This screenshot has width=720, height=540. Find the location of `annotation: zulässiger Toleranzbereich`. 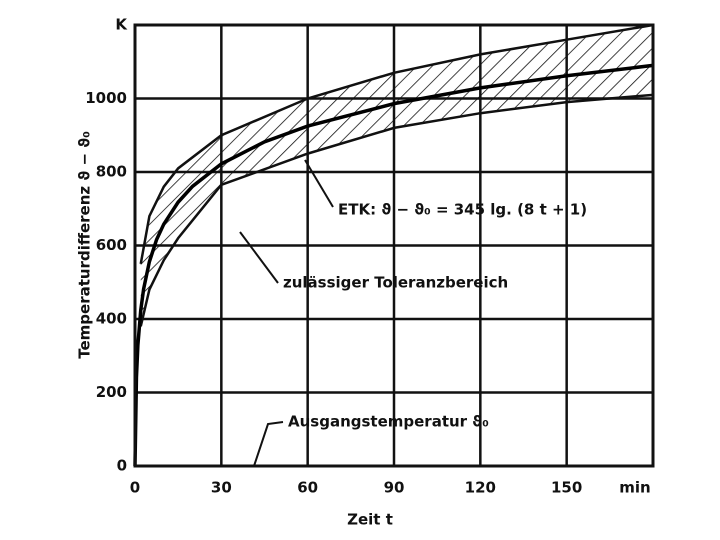

annotation: zulässiger Toleranzbereich is located at coordinates (395, 283).